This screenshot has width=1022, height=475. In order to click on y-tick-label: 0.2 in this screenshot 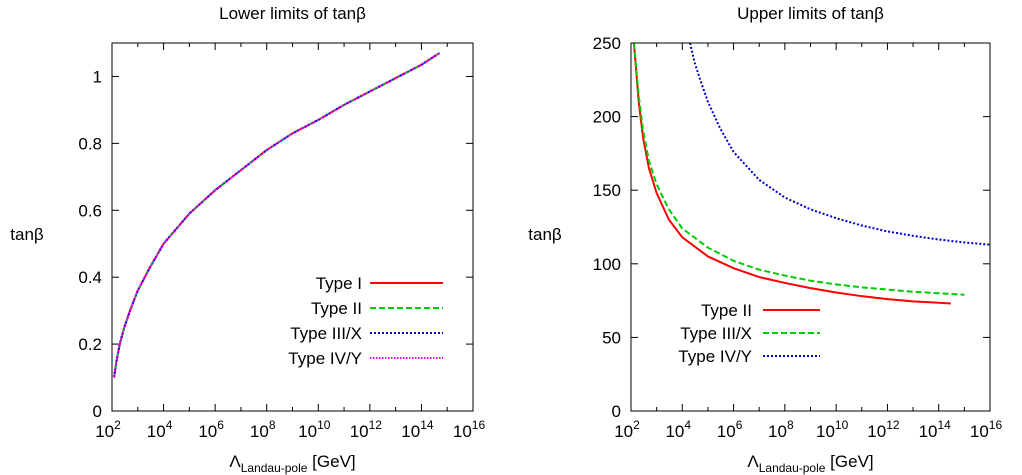, I will do `click(90, 344)`.